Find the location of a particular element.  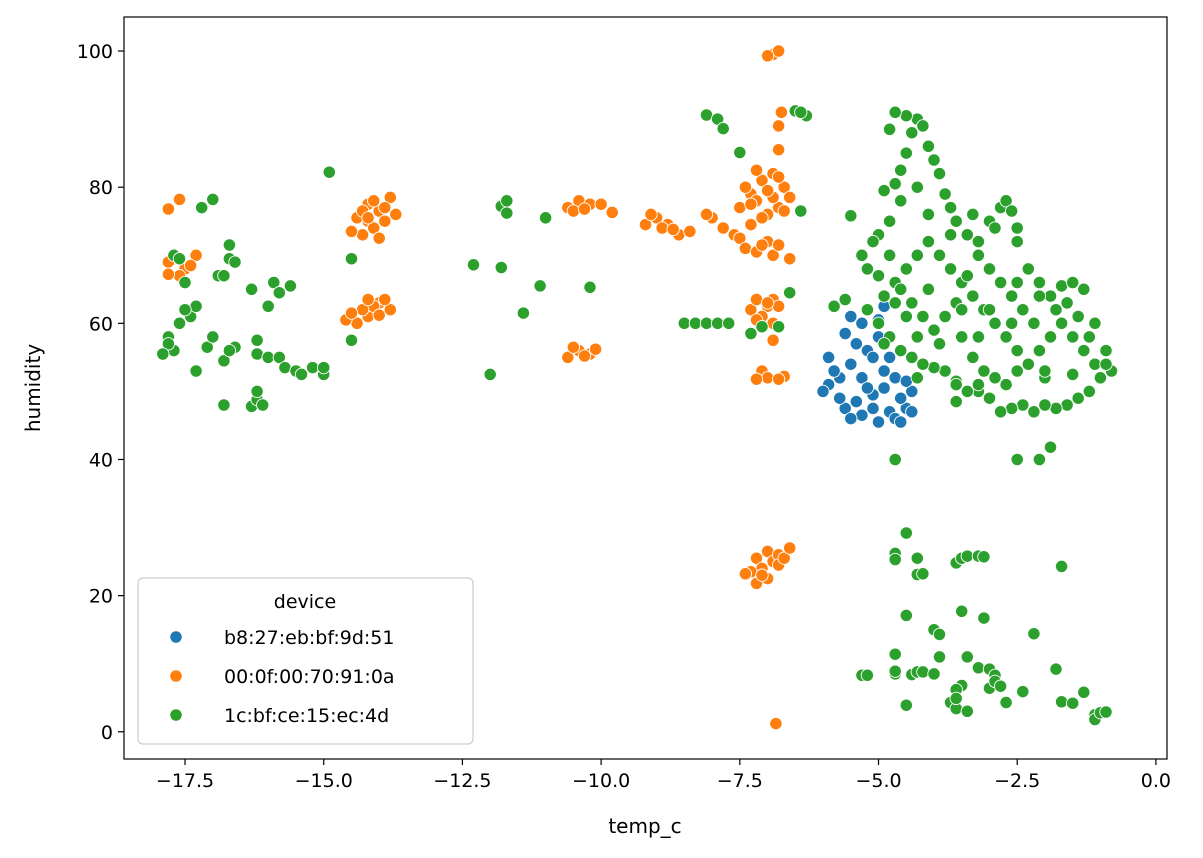

y-tick-label: 100 is located at coordinates (95, 52).